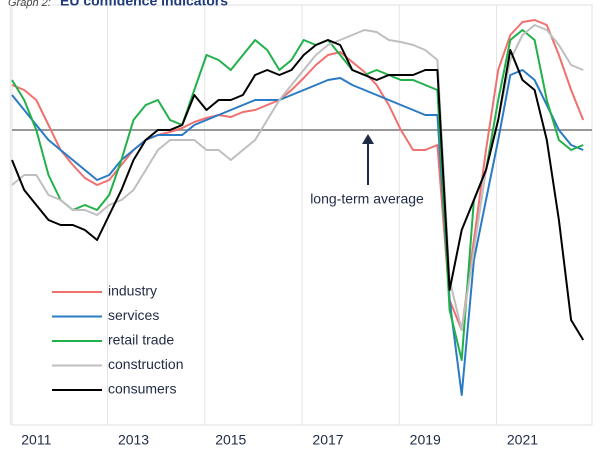 Image resolution: width=599 pixels, height=452 pixels. Describe the element at coordinates (36, 440) in the screenshot. I see `x-tick-label: 2011` at that location.